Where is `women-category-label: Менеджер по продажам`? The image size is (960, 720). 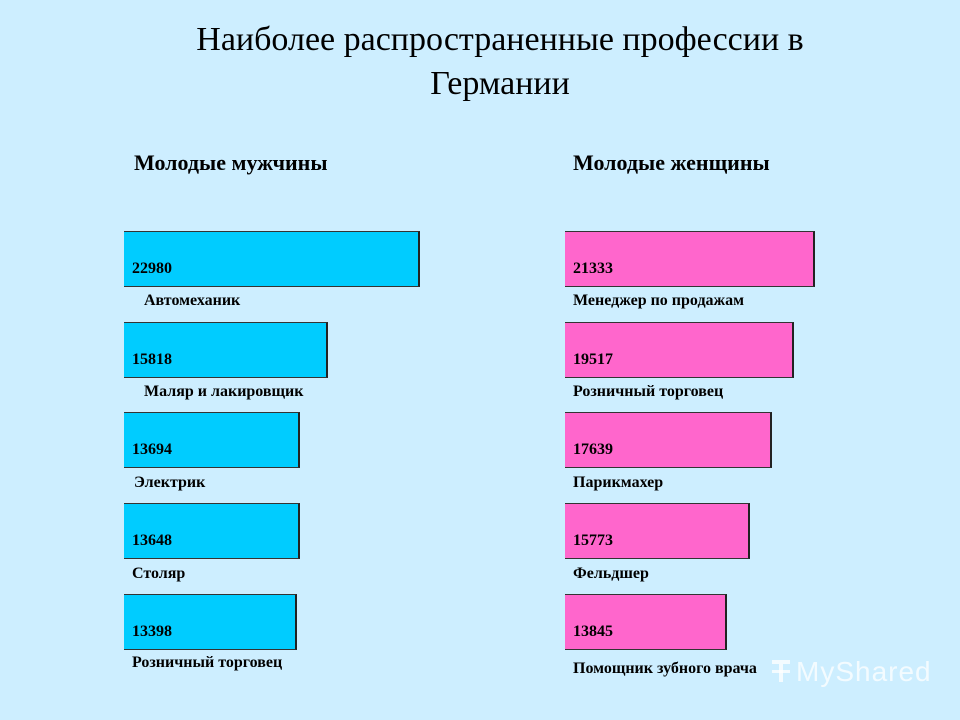 women-category-label: Менеджер по продажам is located at coordinates (659, 300).